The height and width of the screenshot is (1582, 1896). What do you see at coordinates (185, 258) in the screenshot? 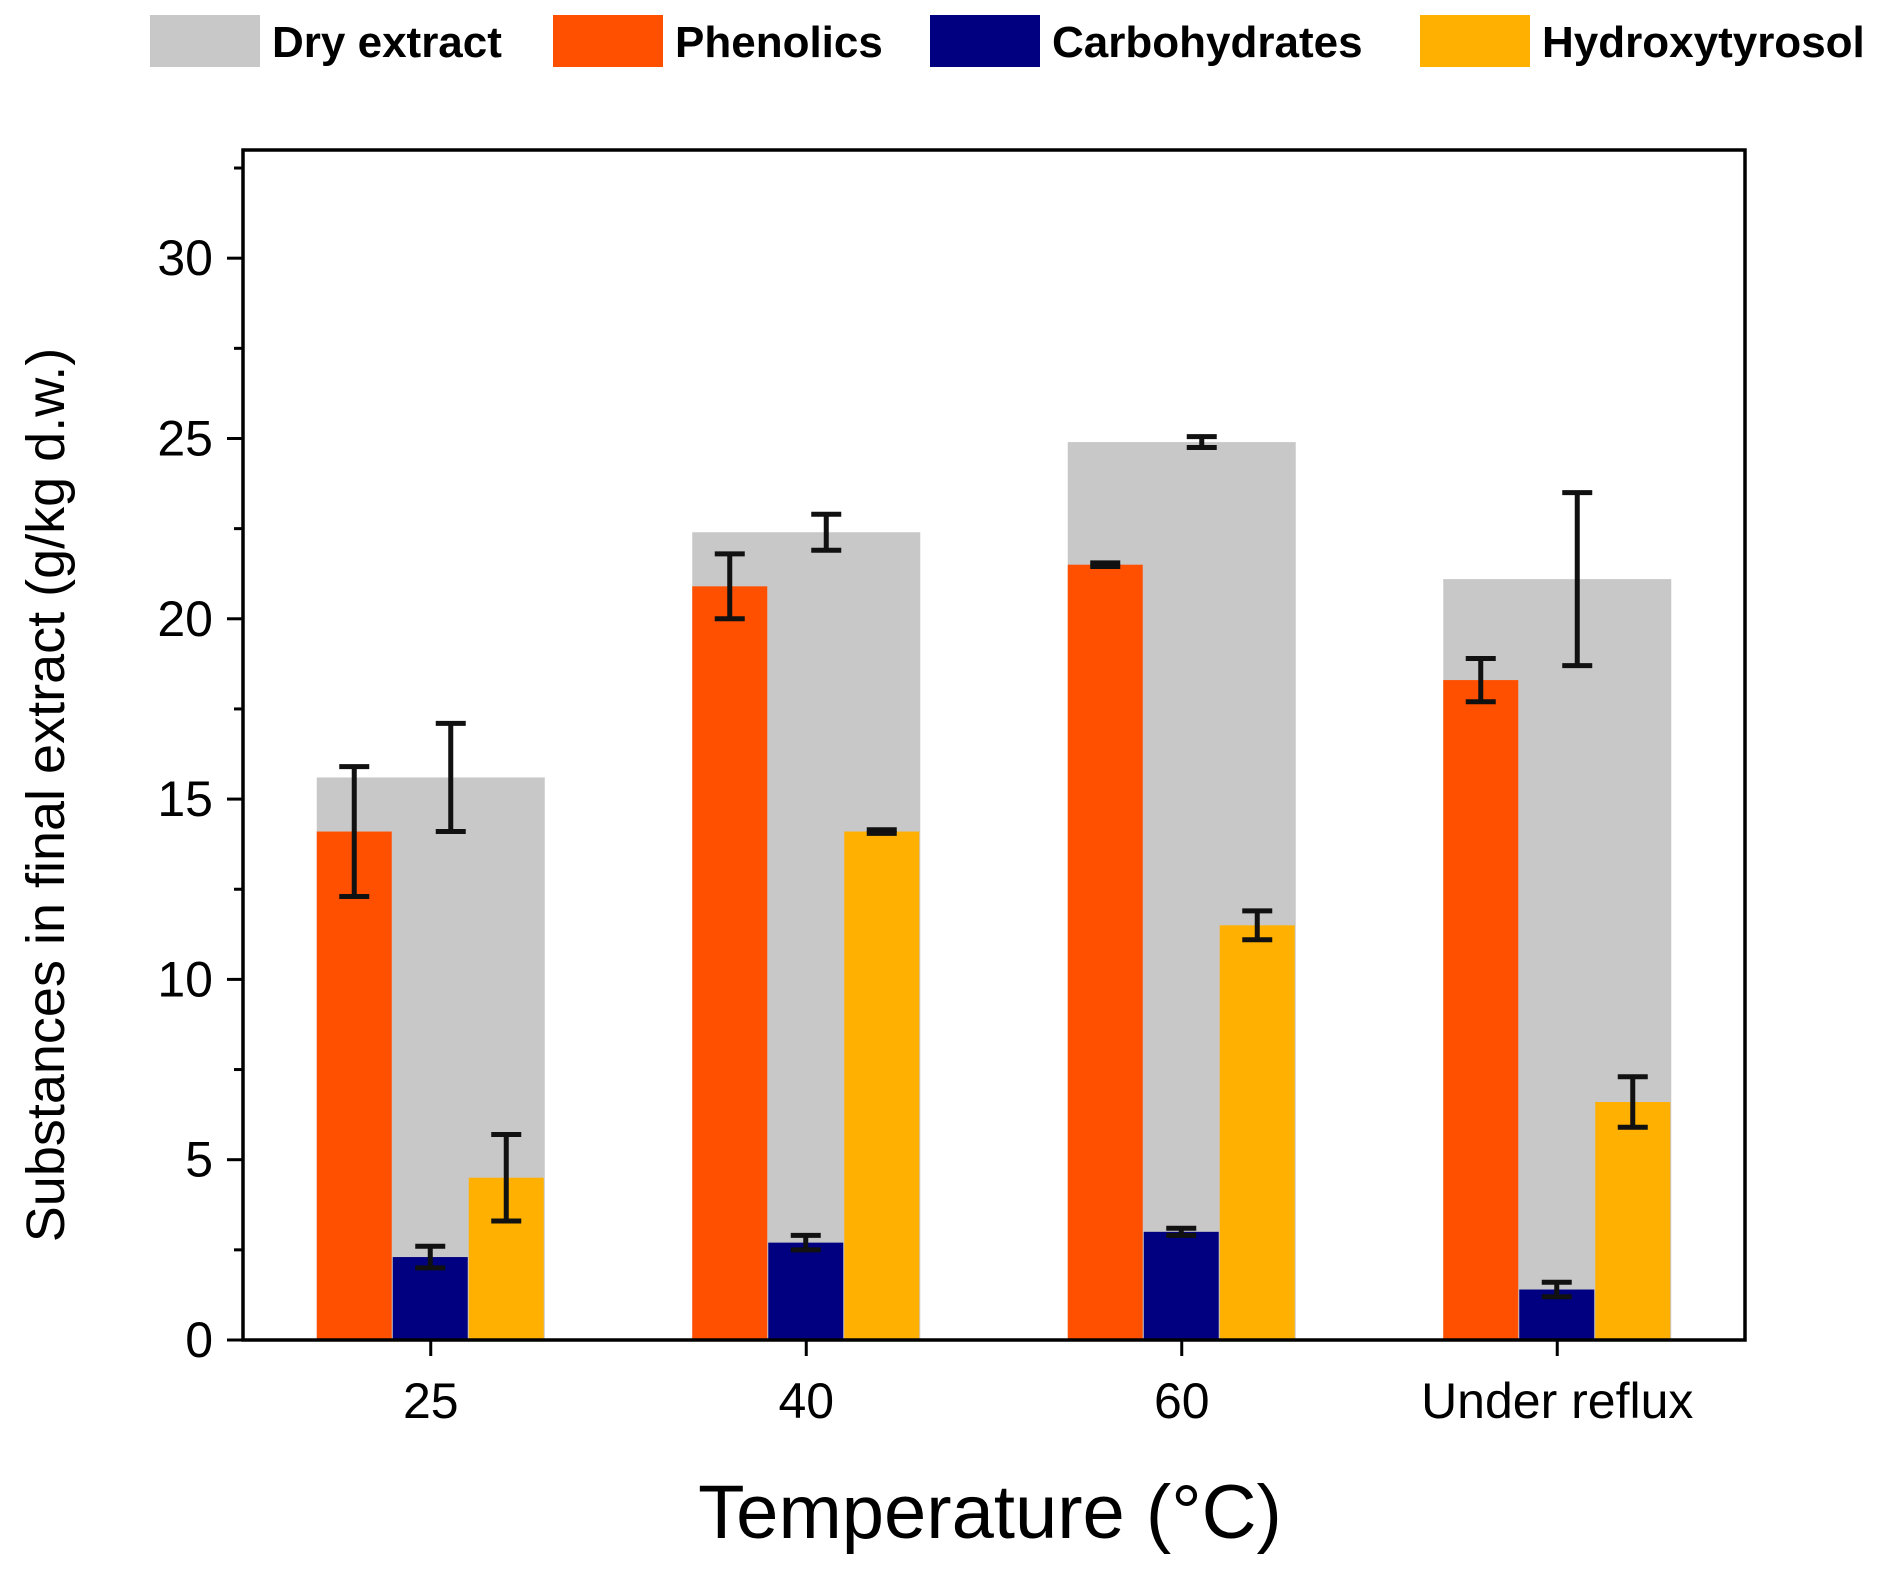
I see `y-tick-label: 30` at bounding box center [185, 258].